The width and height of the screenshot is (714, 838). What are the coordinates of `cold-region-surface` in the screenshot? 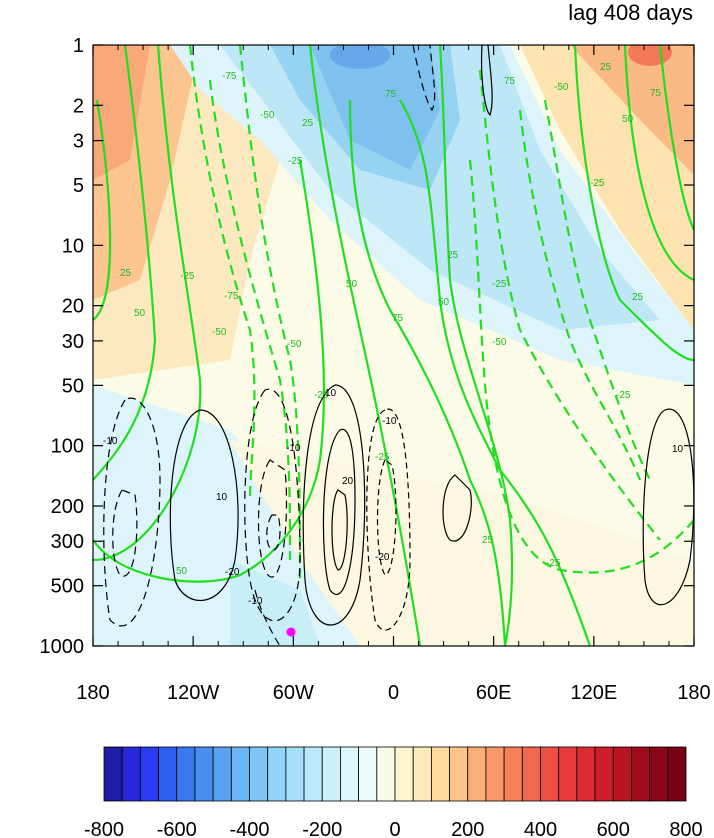 It's located at (275, 603).